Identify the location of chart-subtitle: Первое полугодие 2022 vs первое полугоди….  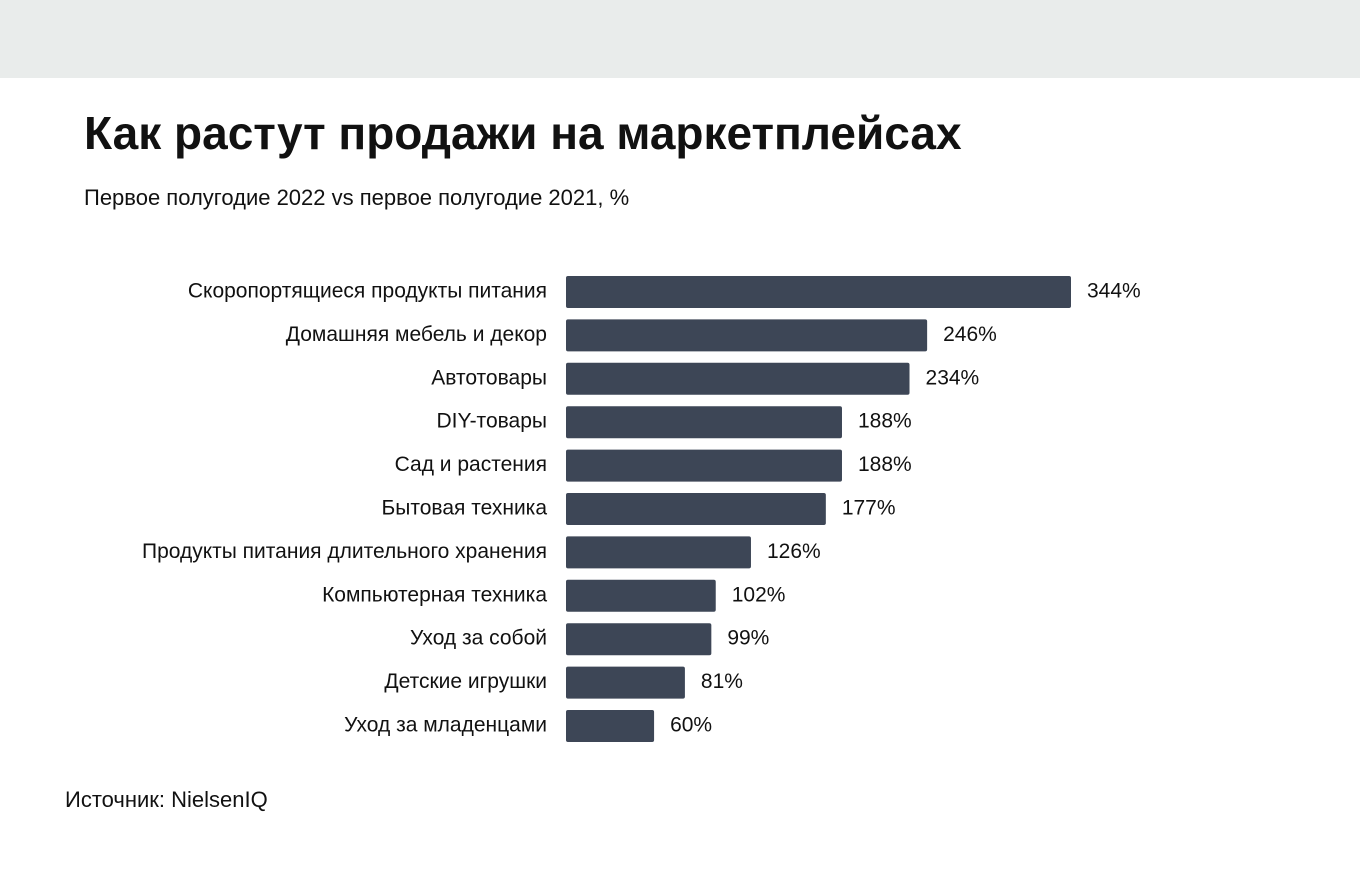
(356, 197).